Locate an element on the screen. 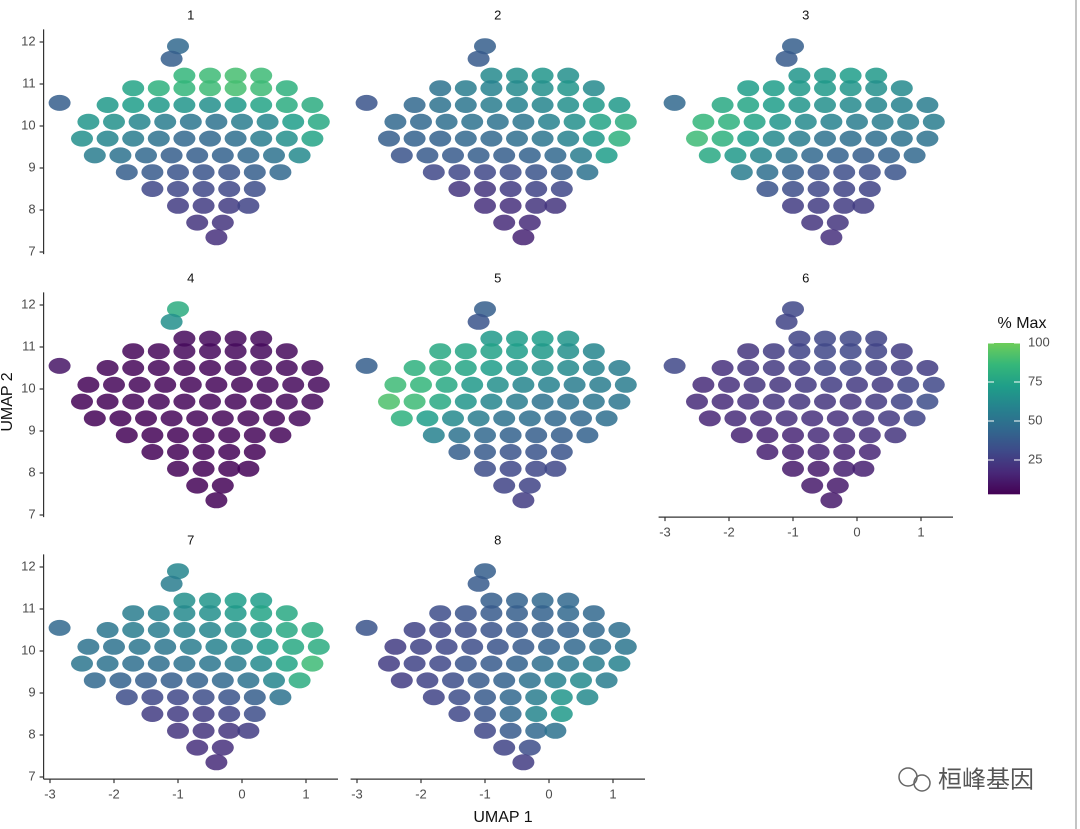  panel: 2 is located at coordinates (496, 126).